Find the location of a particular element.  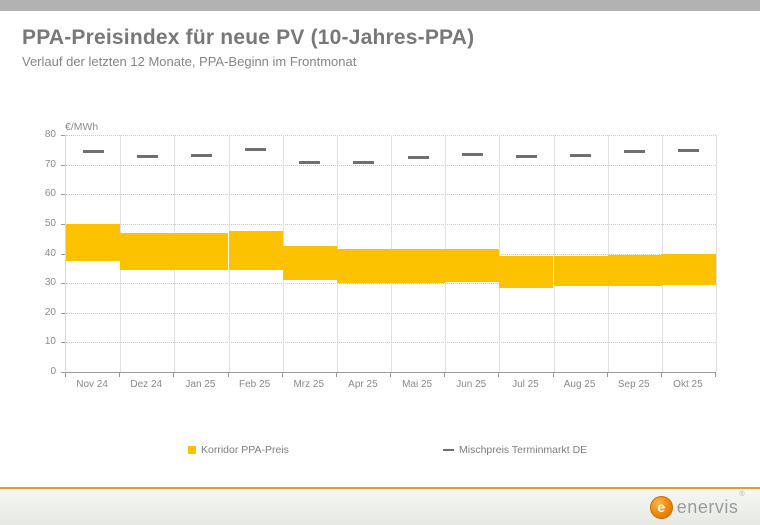

enervis-logo-text: enervis® is located at coordinates (710, 503).